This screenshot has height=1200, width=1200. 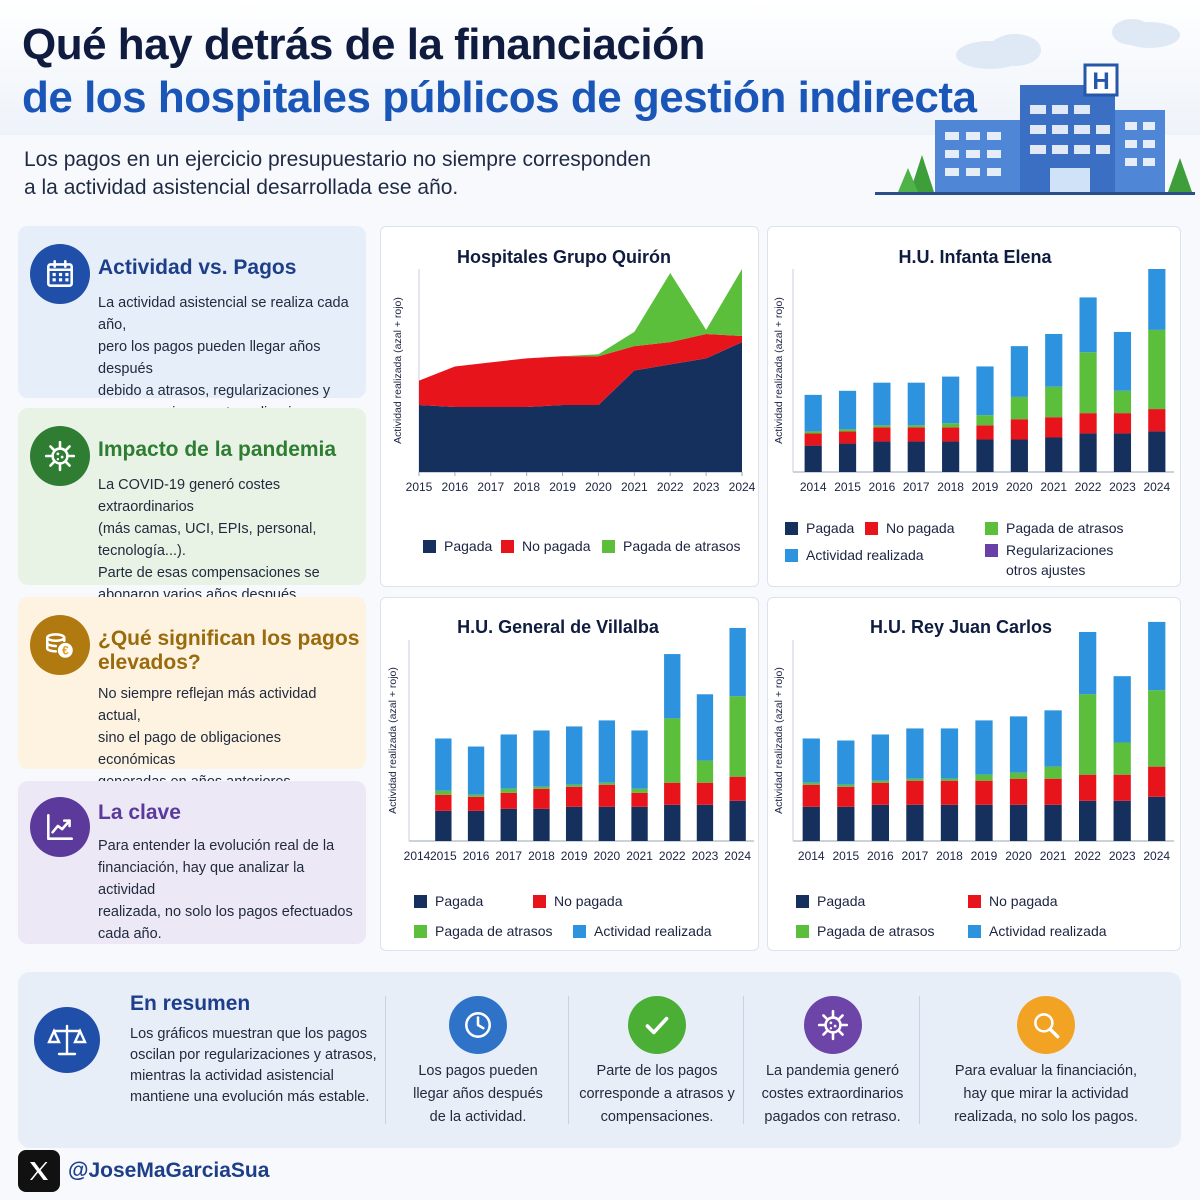 I want to click on y-axis-label: Actividad realizada (azal + rojo), so click(x=398, y=370).